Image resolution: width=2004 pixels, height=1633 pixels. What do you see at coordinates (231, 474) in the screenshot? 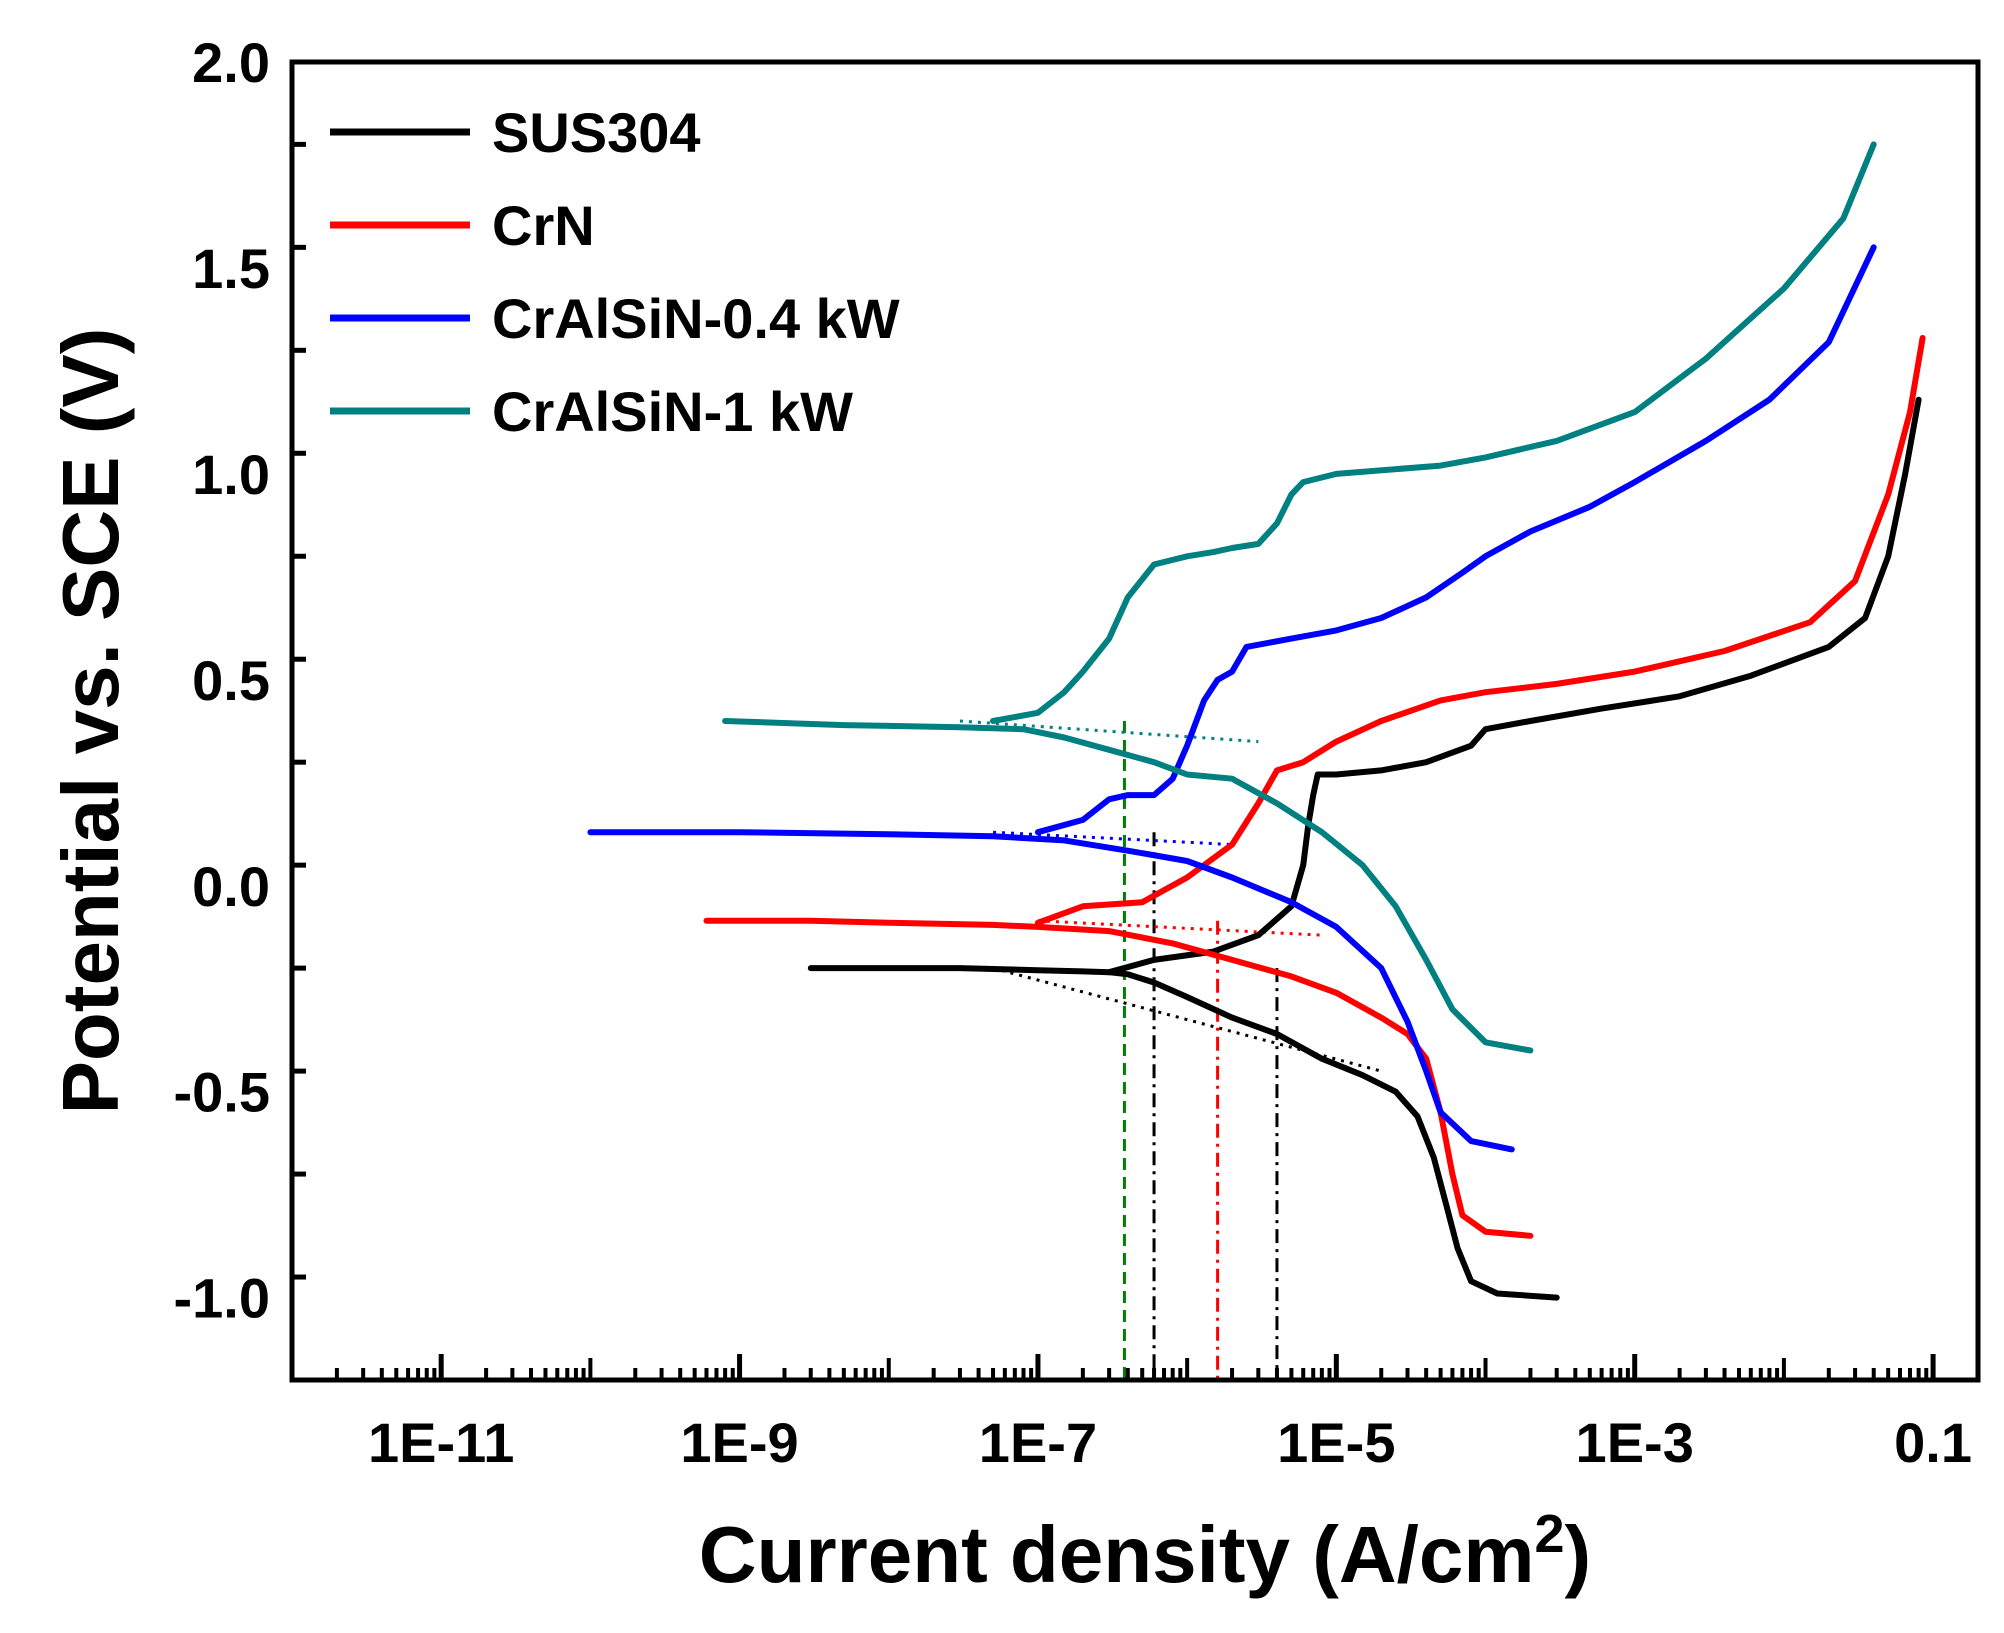
I see `y-tick-label: 1.0` at bounding box center [231, 474].